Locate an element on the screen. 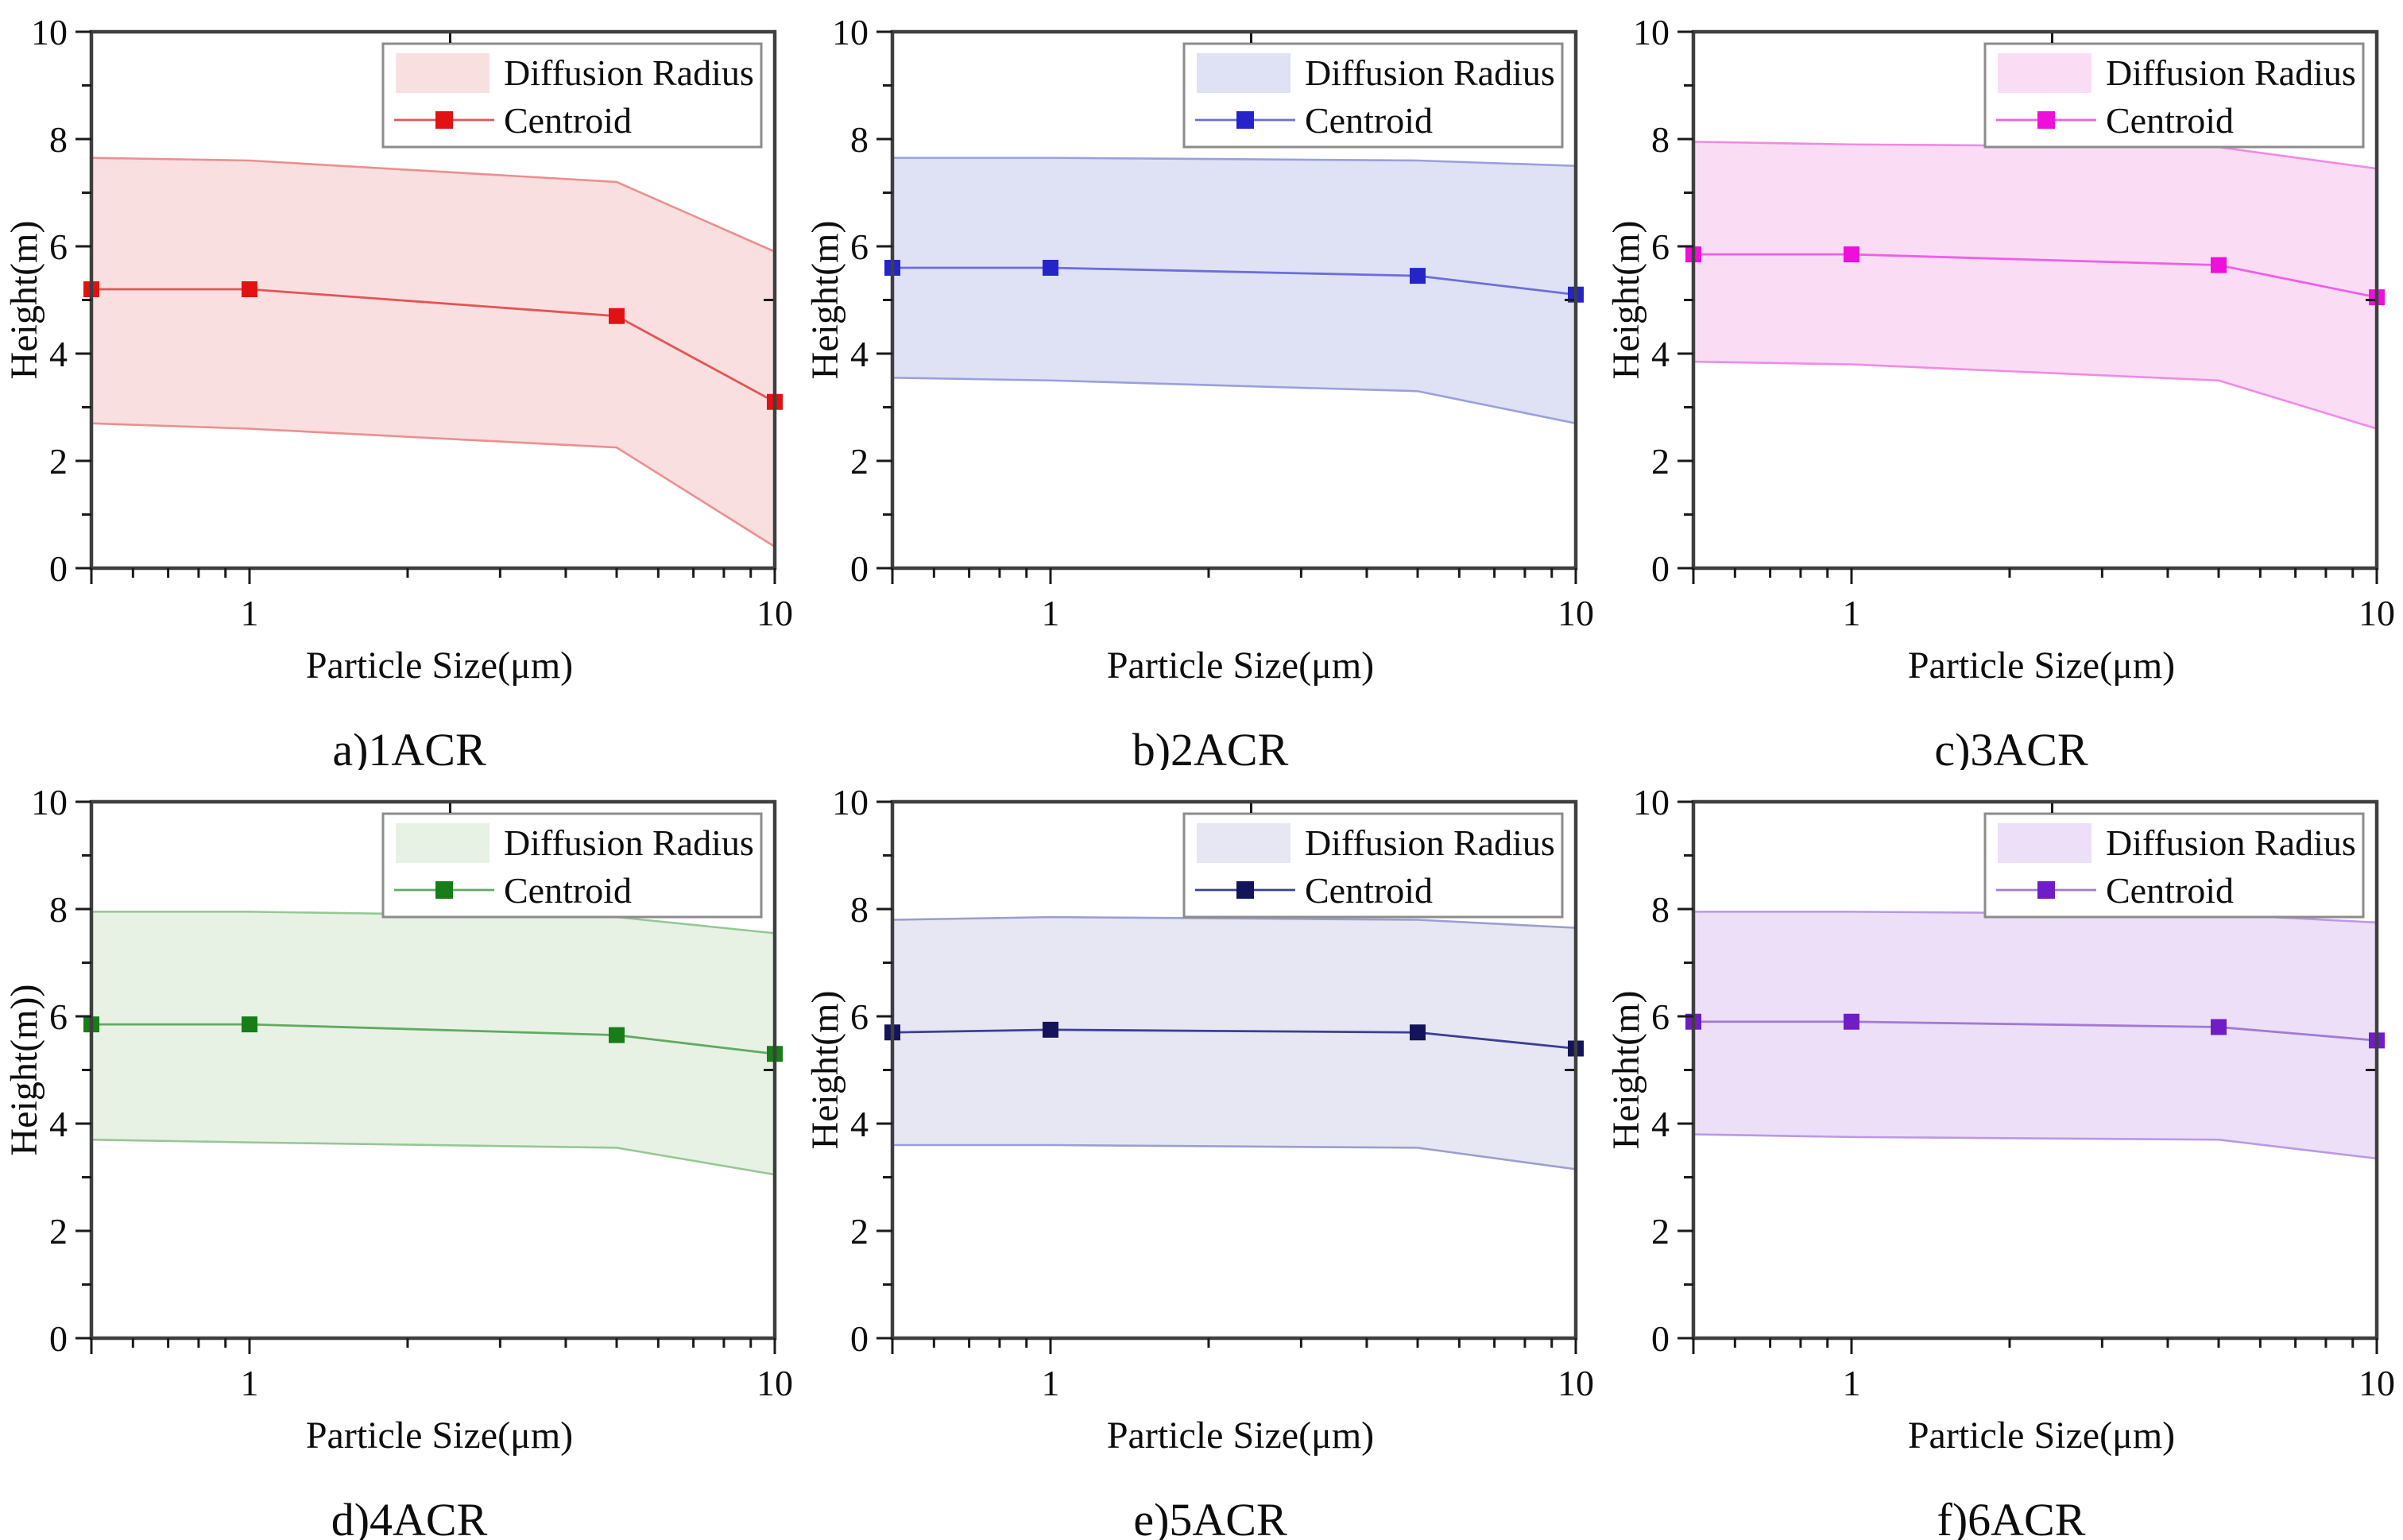 This screenshot has width=2403, height=1540. subplot-caption: b)2ACR is located at coordinates (1210, 747).